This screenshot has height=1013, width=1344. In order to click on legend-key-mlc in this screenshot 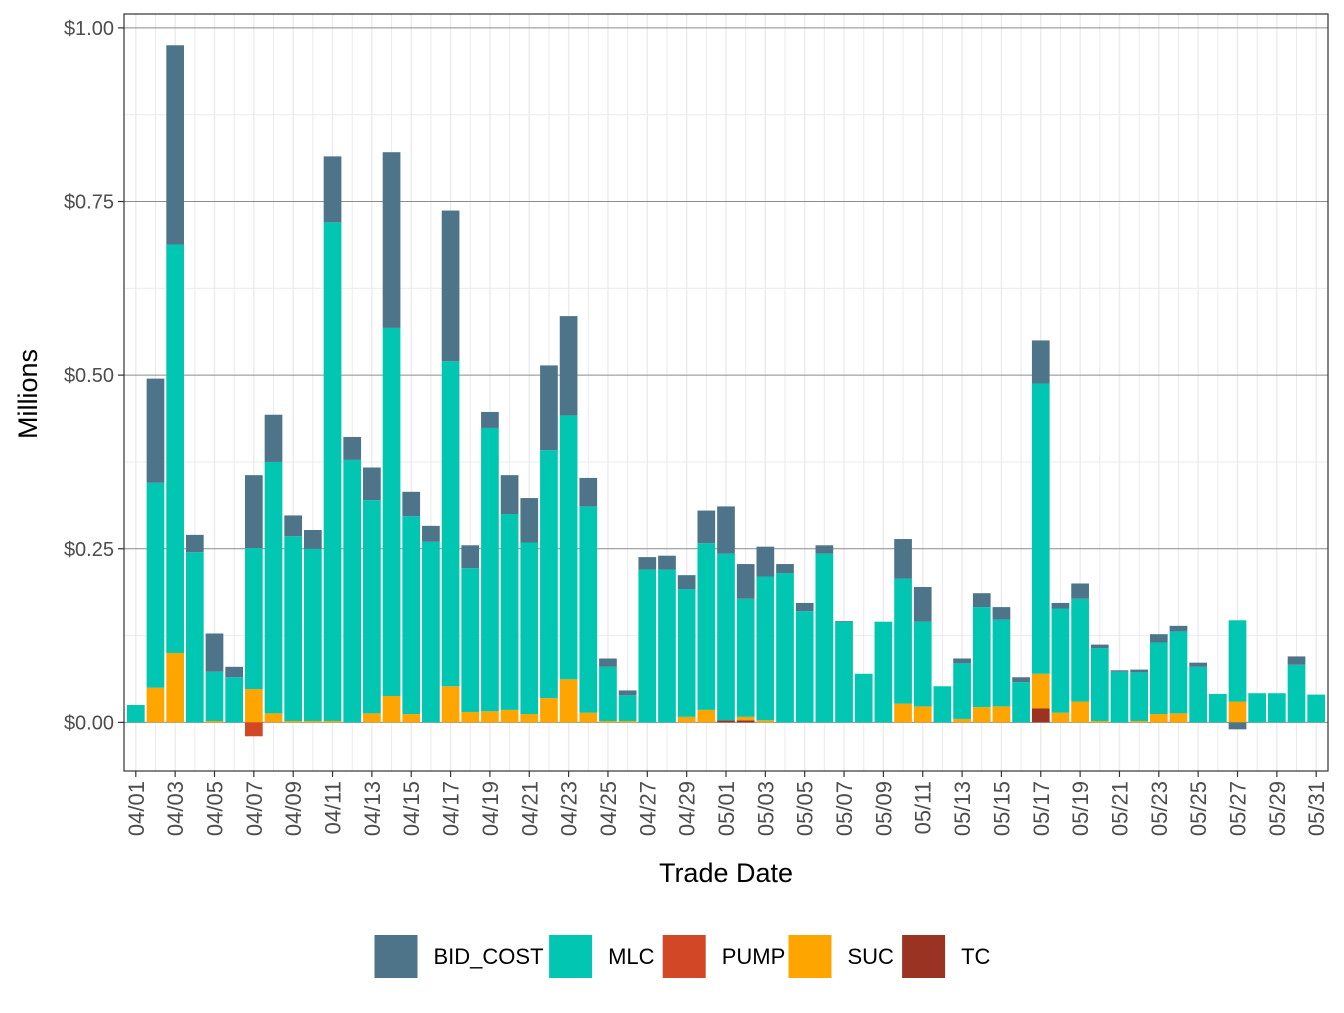, I will do `click(571, 956)`.